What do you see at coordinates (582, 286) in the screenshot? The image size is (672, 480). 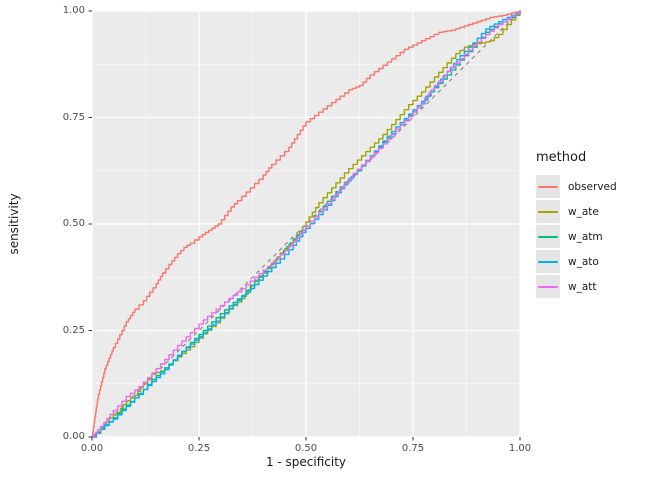 I see `legend-label: w_att` at bounding box center [582, 286].